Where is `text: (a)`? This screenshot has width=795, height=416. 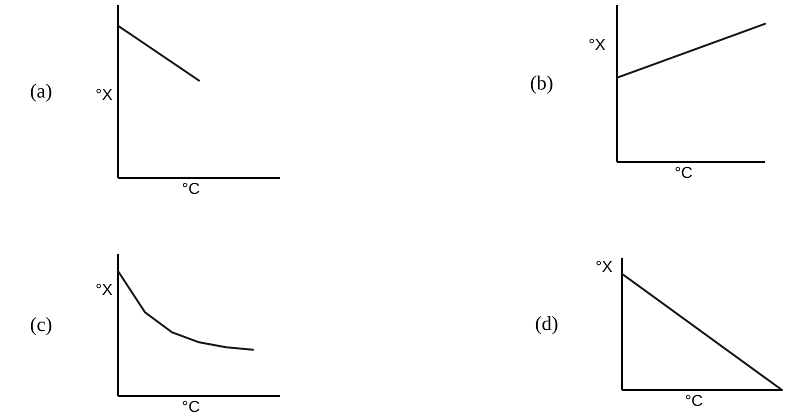
text: (a) is located at coordinates (41, 91).